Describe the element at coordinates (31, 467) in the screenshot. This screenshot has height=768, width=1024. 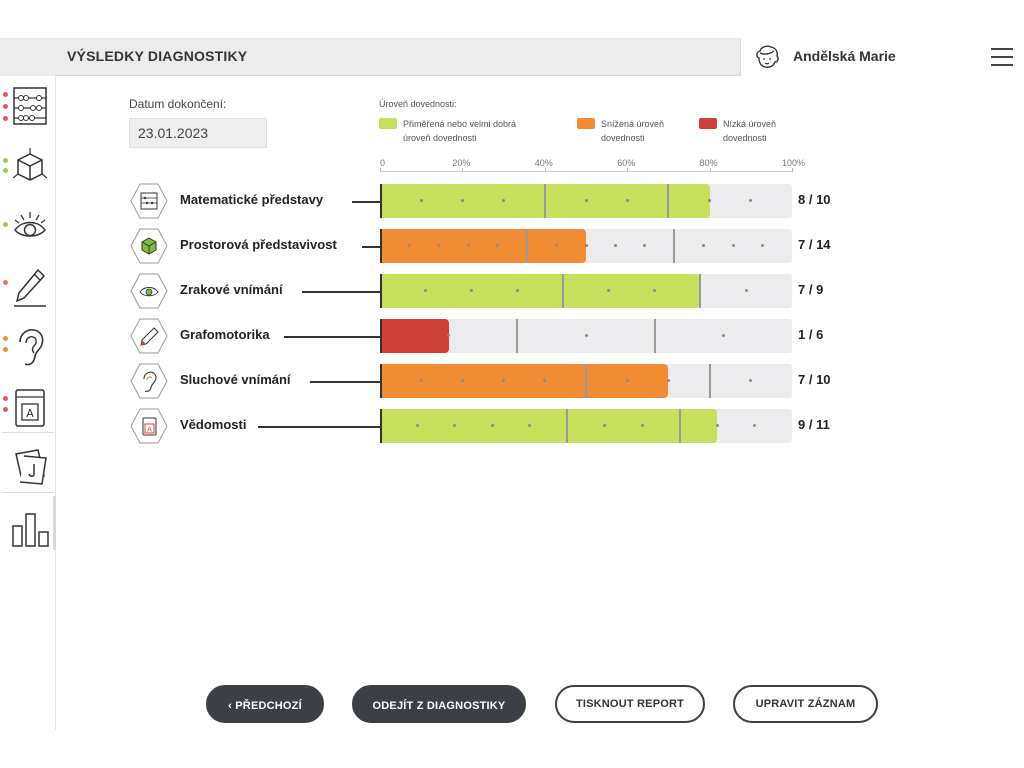
I see `notes-icon` at that location.